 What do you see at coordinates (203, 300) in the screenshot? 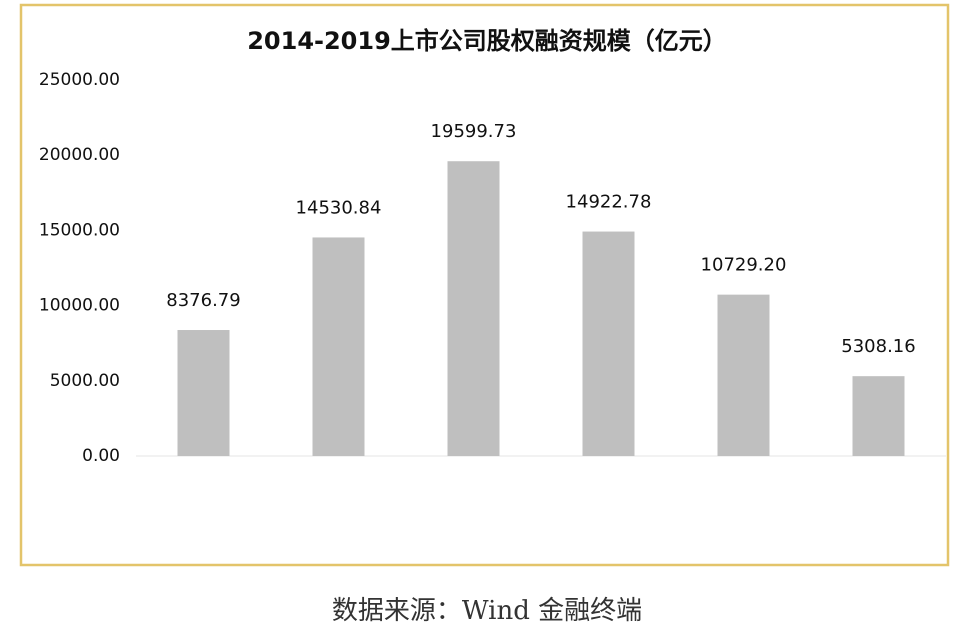
I see `value-label: 8376.79` at bounding box center [203, 300].